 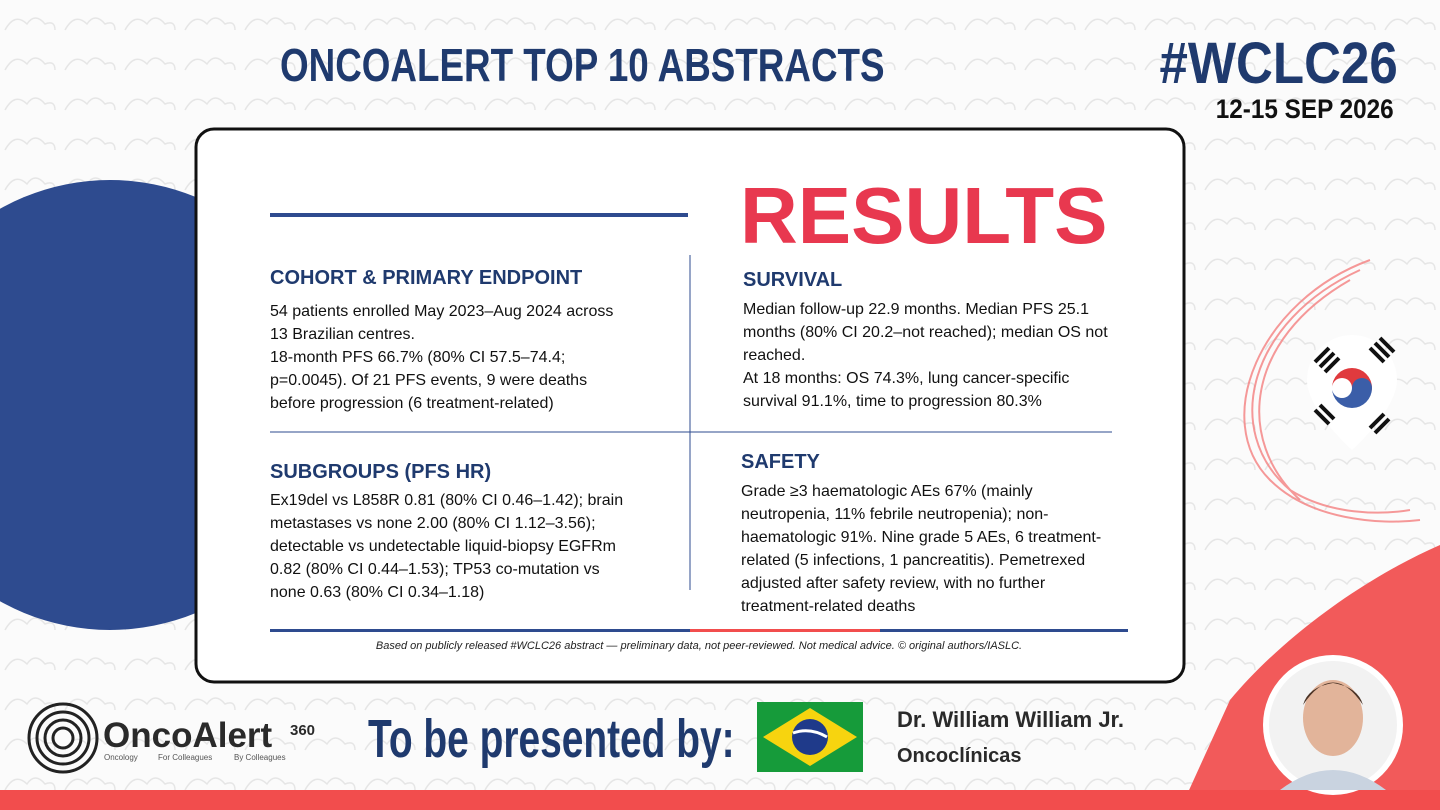 What do you see at coordinates (793, 280) in the screenshot?
I see `section-title: SURVIVAL` at bounding box center [793, 280].